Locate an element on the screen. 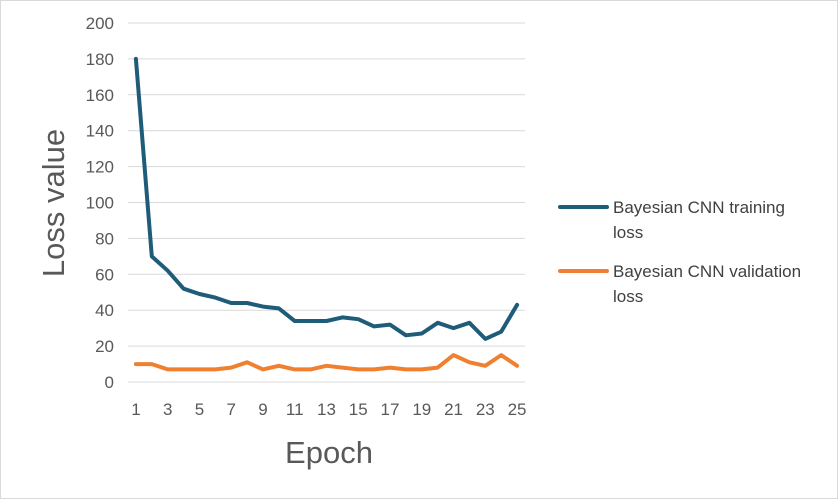 The width and height of the screenshot is (838, 503). x-tick-label: 13 is located at coordinates (326, 409).